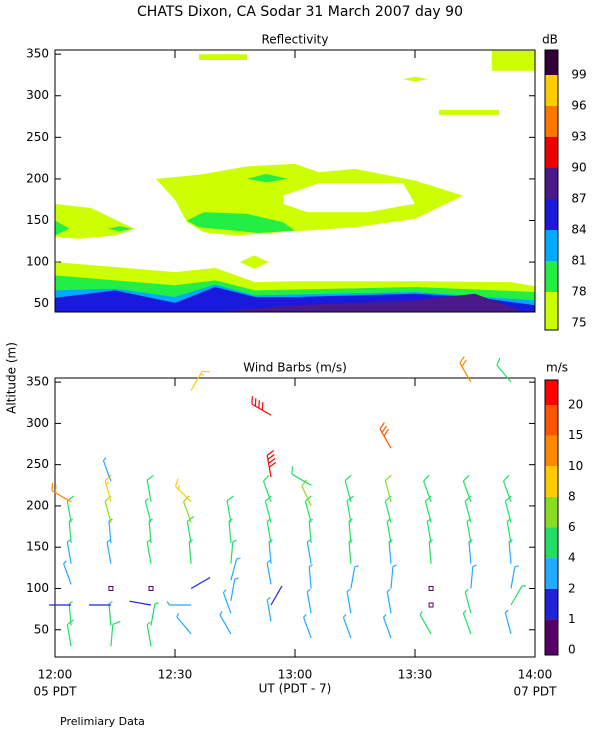 This screenshot has height=754, width=600. What do you see at coordinates (56, 692) in the screenshot?
I see `x-axis-sublabel-left: 05 PDT` at bounding box center [56, 692].